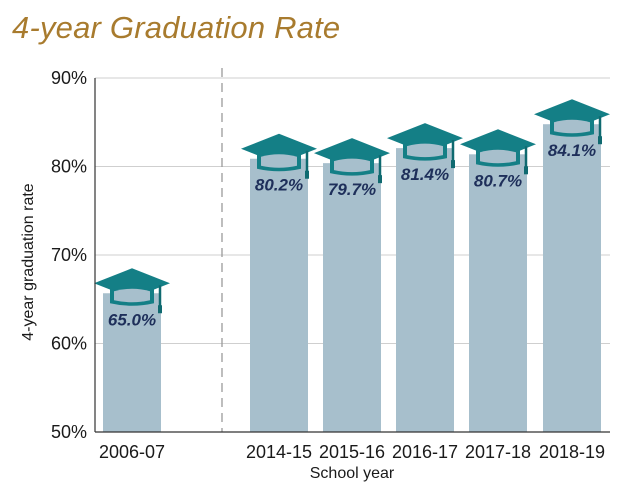 The width and height of the screenshot is (630, 490). What do you see at coordinates (279, 185) in the screenshot?
I see `data-label: 80.2%` at bounding box center [279, 185].